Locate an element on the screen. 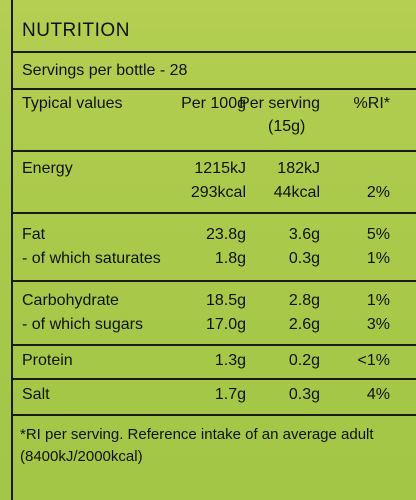  nutrient-value: 1.8g is located at coordinates (230, 258).